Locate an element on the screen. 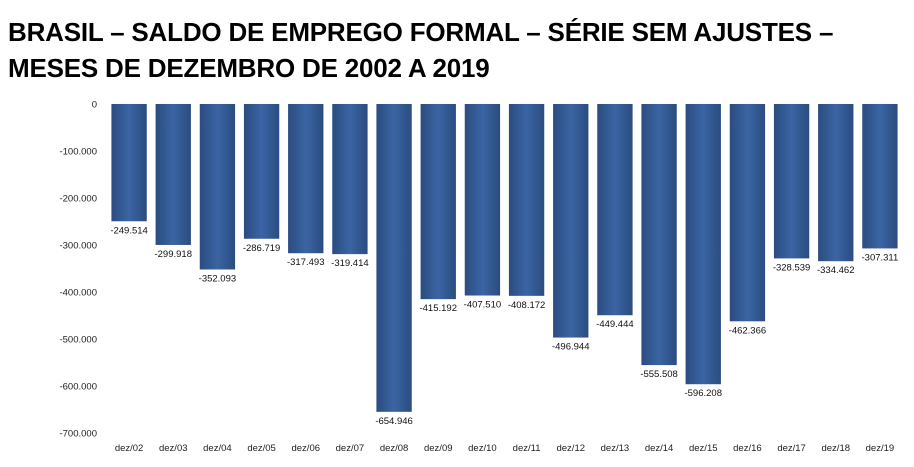 The width and height of the screenshot is (914, 467). x-tick-label: dez/05 is located at coordinates (261, 448).